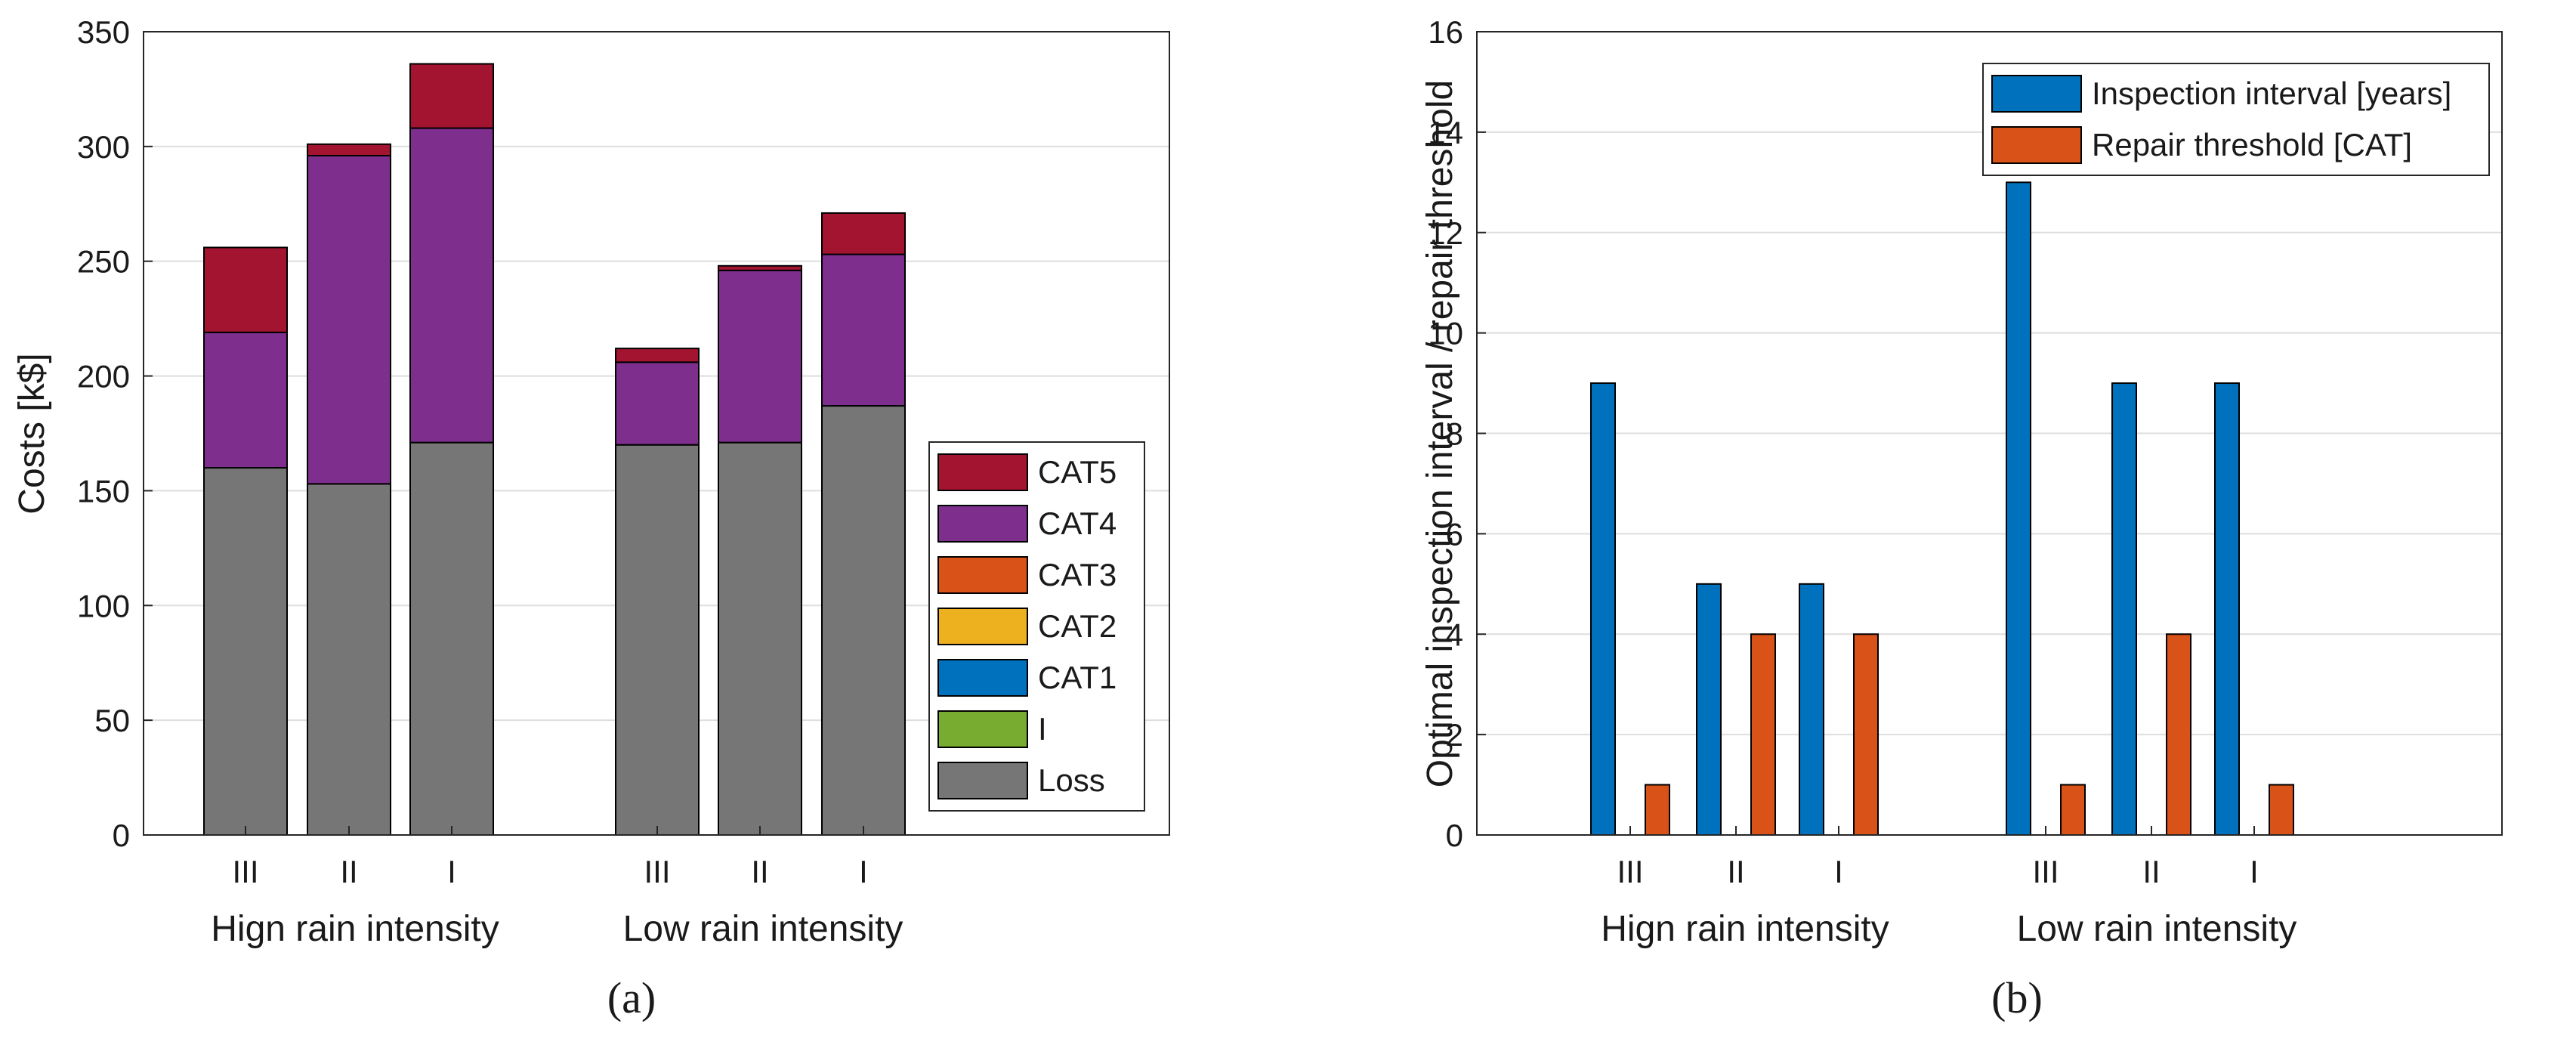 This screenshot has width=2576, height=1039. Describe the element at coordinates (112, 720) in the screenshot. I see `y-tick-label: 50` at that location.